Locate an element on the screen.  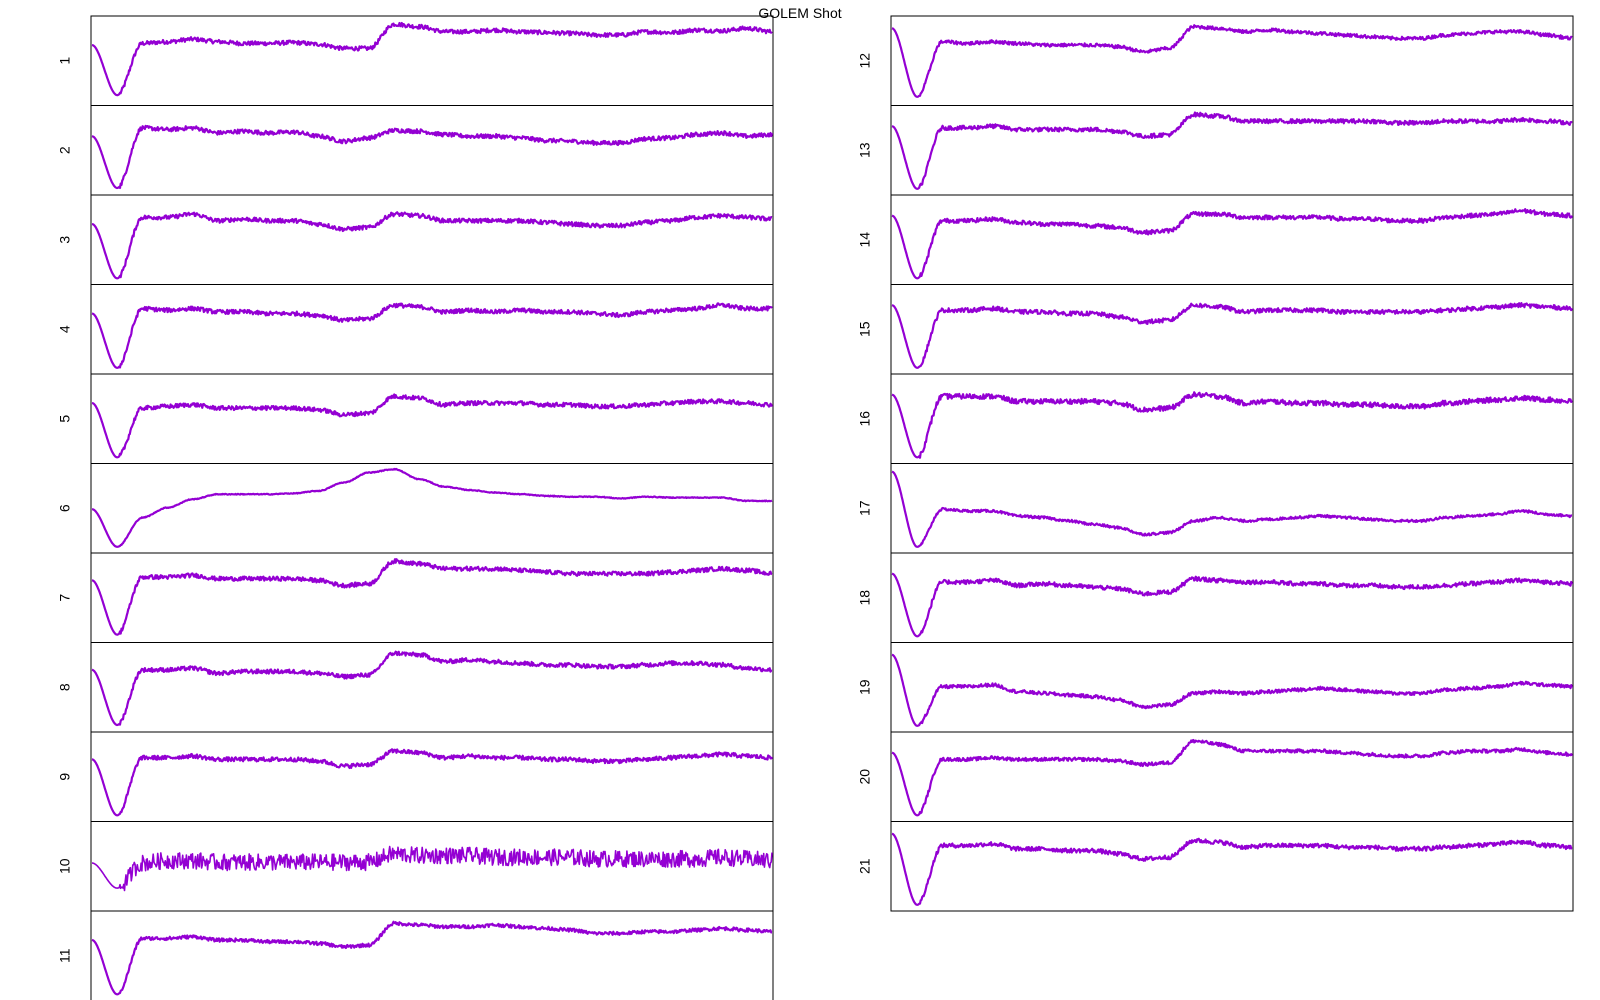
panel-label: 4 is located at coordinates (65, 329).